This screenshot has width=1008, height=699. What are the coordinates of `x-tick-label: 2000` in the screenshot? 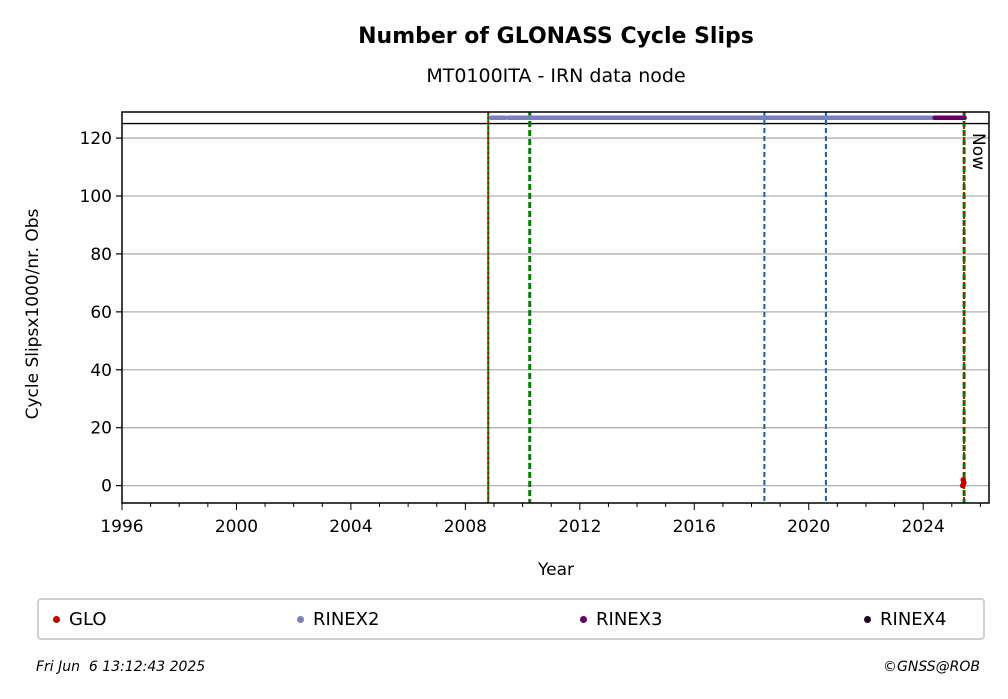 It's located at (236, 527).